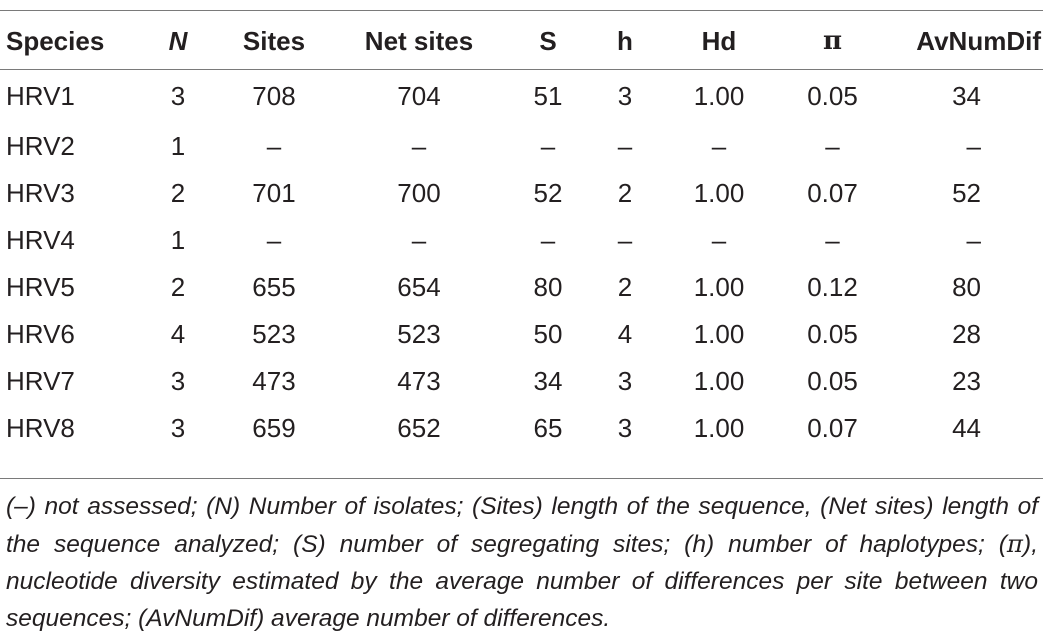 The image size is (1043, 640). Describe the element at coordinates (521, 240) in the screenshot. I see `table-row: HRV4 1 – – – – – – –` at that location.